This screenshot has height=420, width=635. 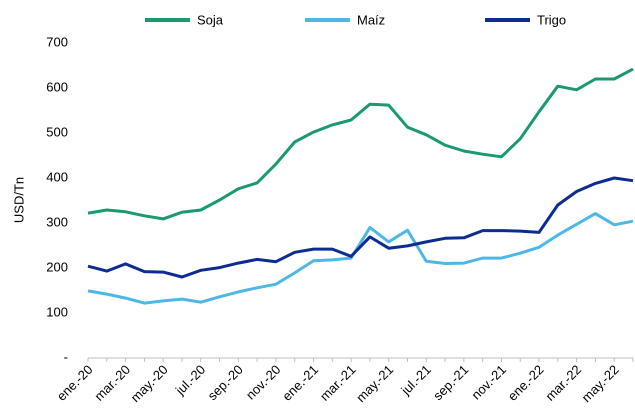 I want to click on x-tick-label: may.-22, so click(x=600, y=383).